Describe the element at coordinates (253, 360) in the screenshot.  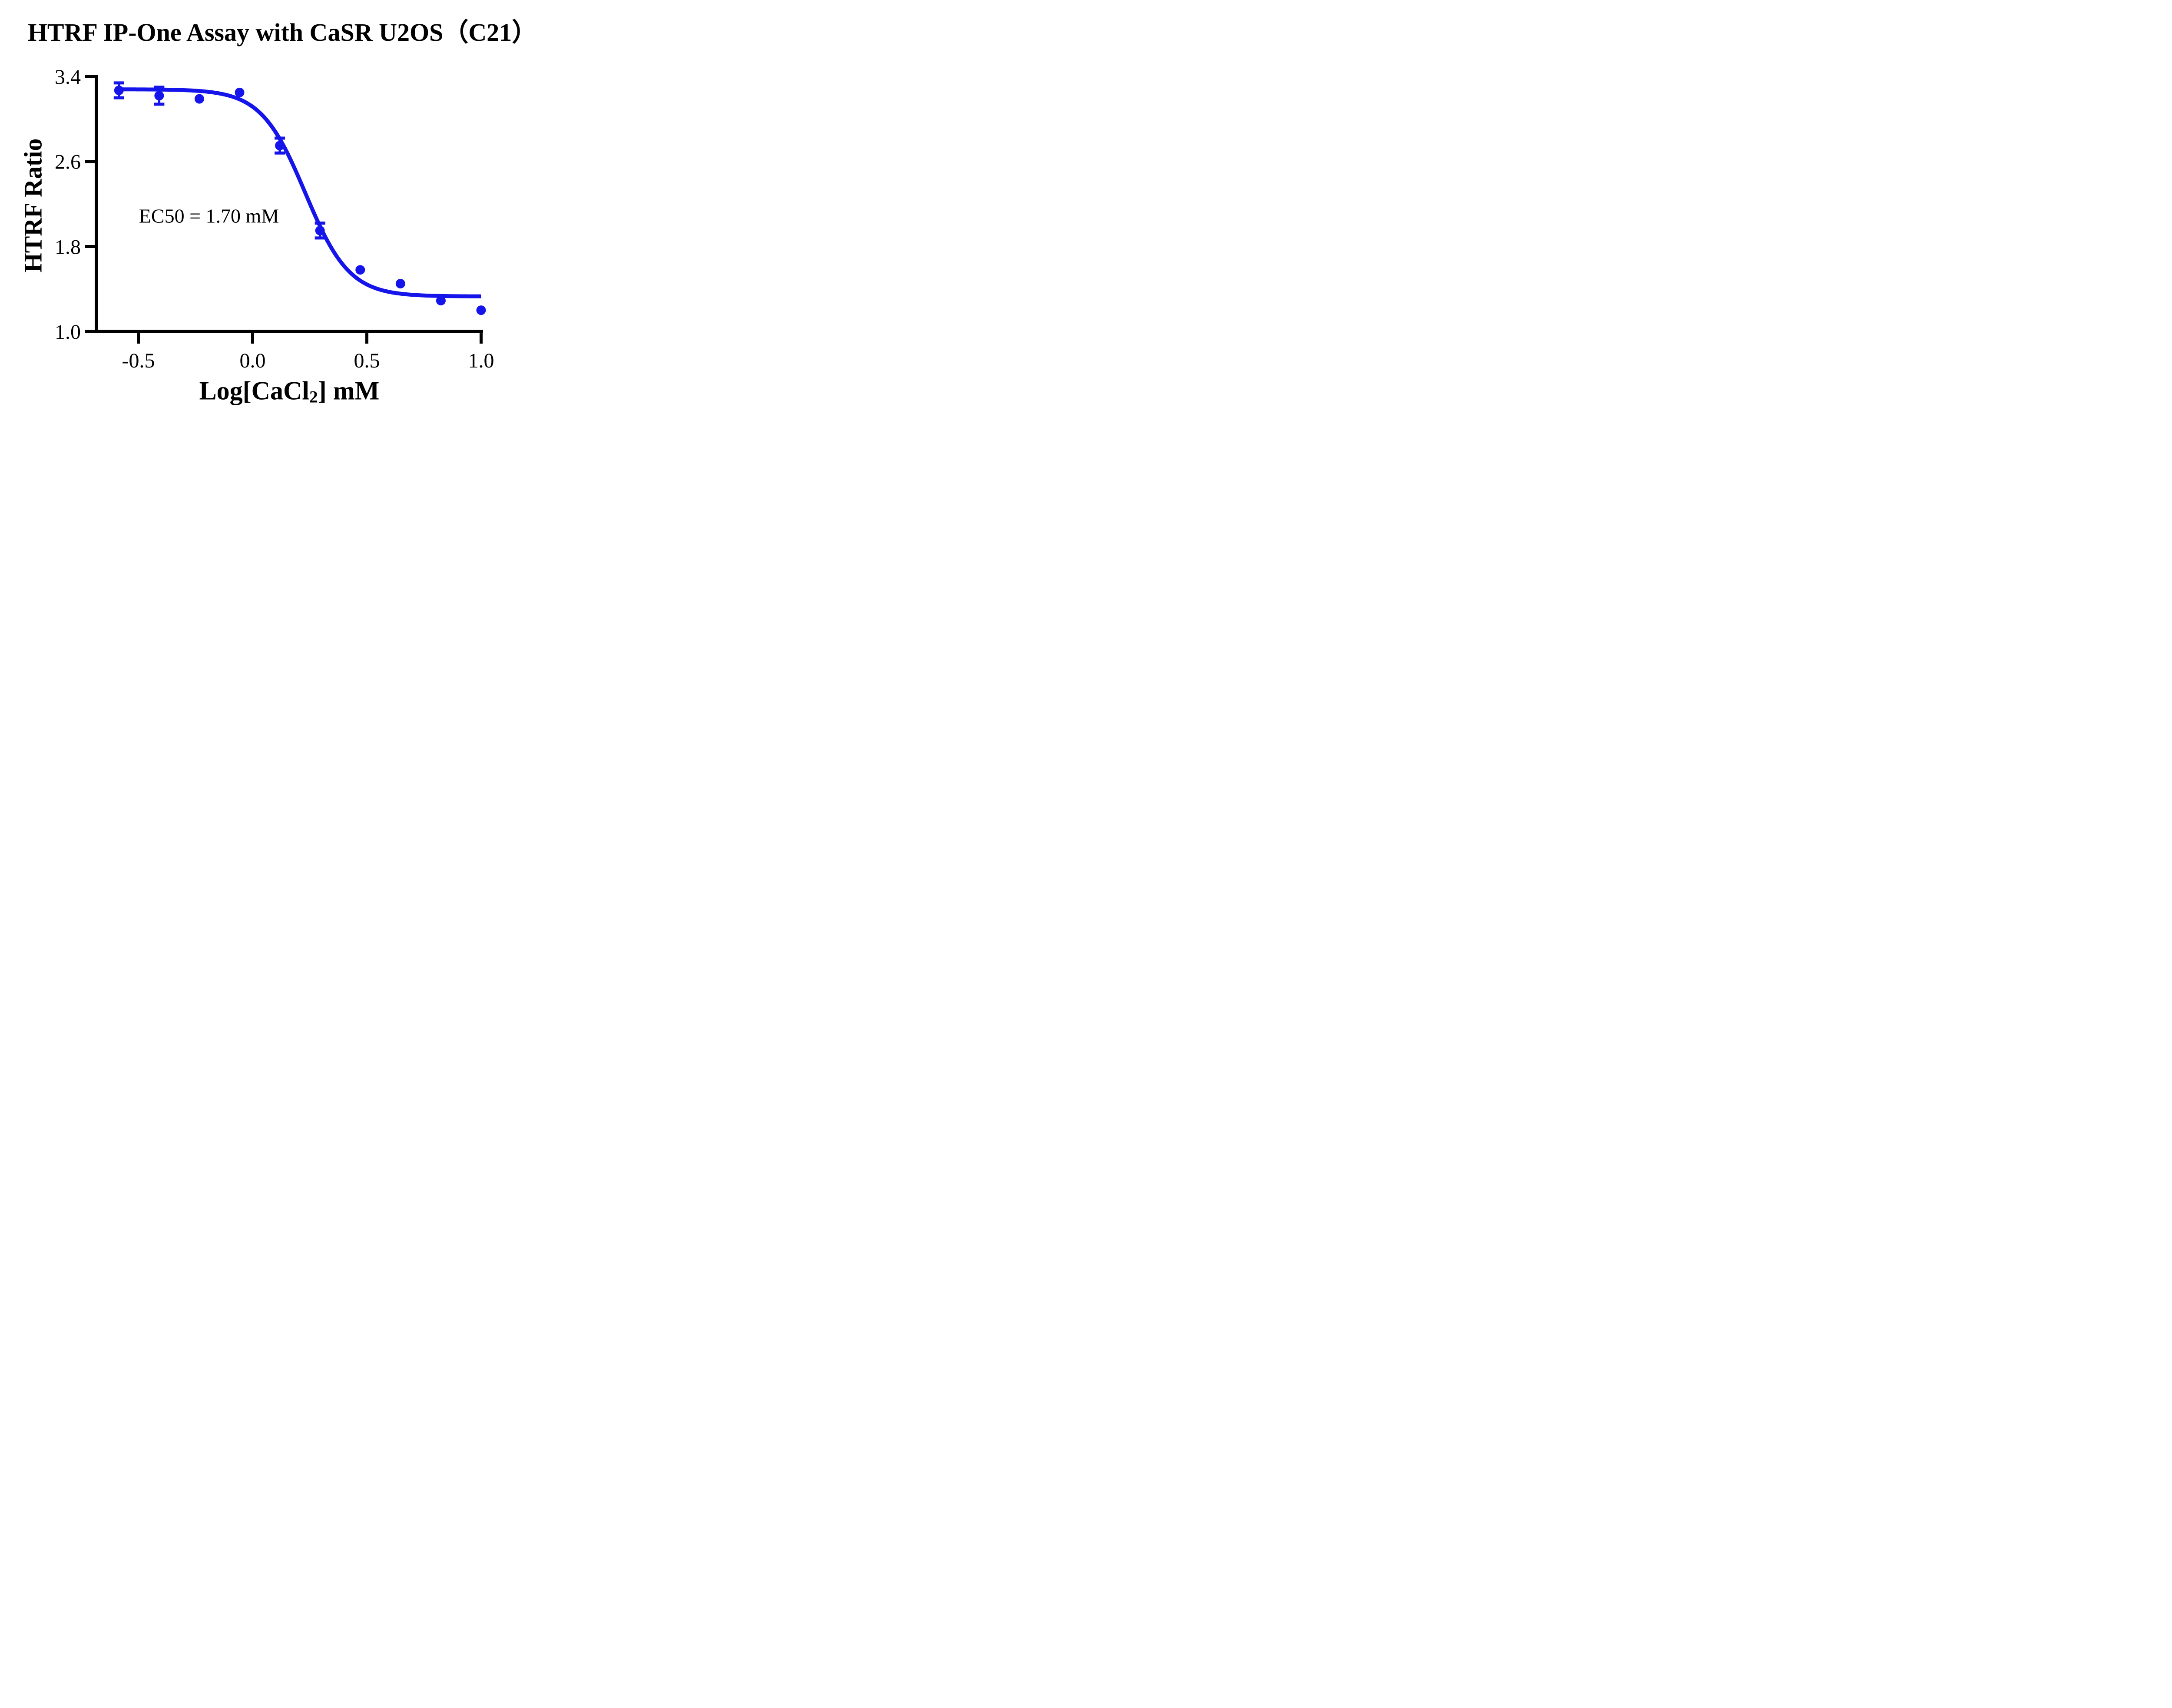
I see `x-tick-label: 0.0` at that location.